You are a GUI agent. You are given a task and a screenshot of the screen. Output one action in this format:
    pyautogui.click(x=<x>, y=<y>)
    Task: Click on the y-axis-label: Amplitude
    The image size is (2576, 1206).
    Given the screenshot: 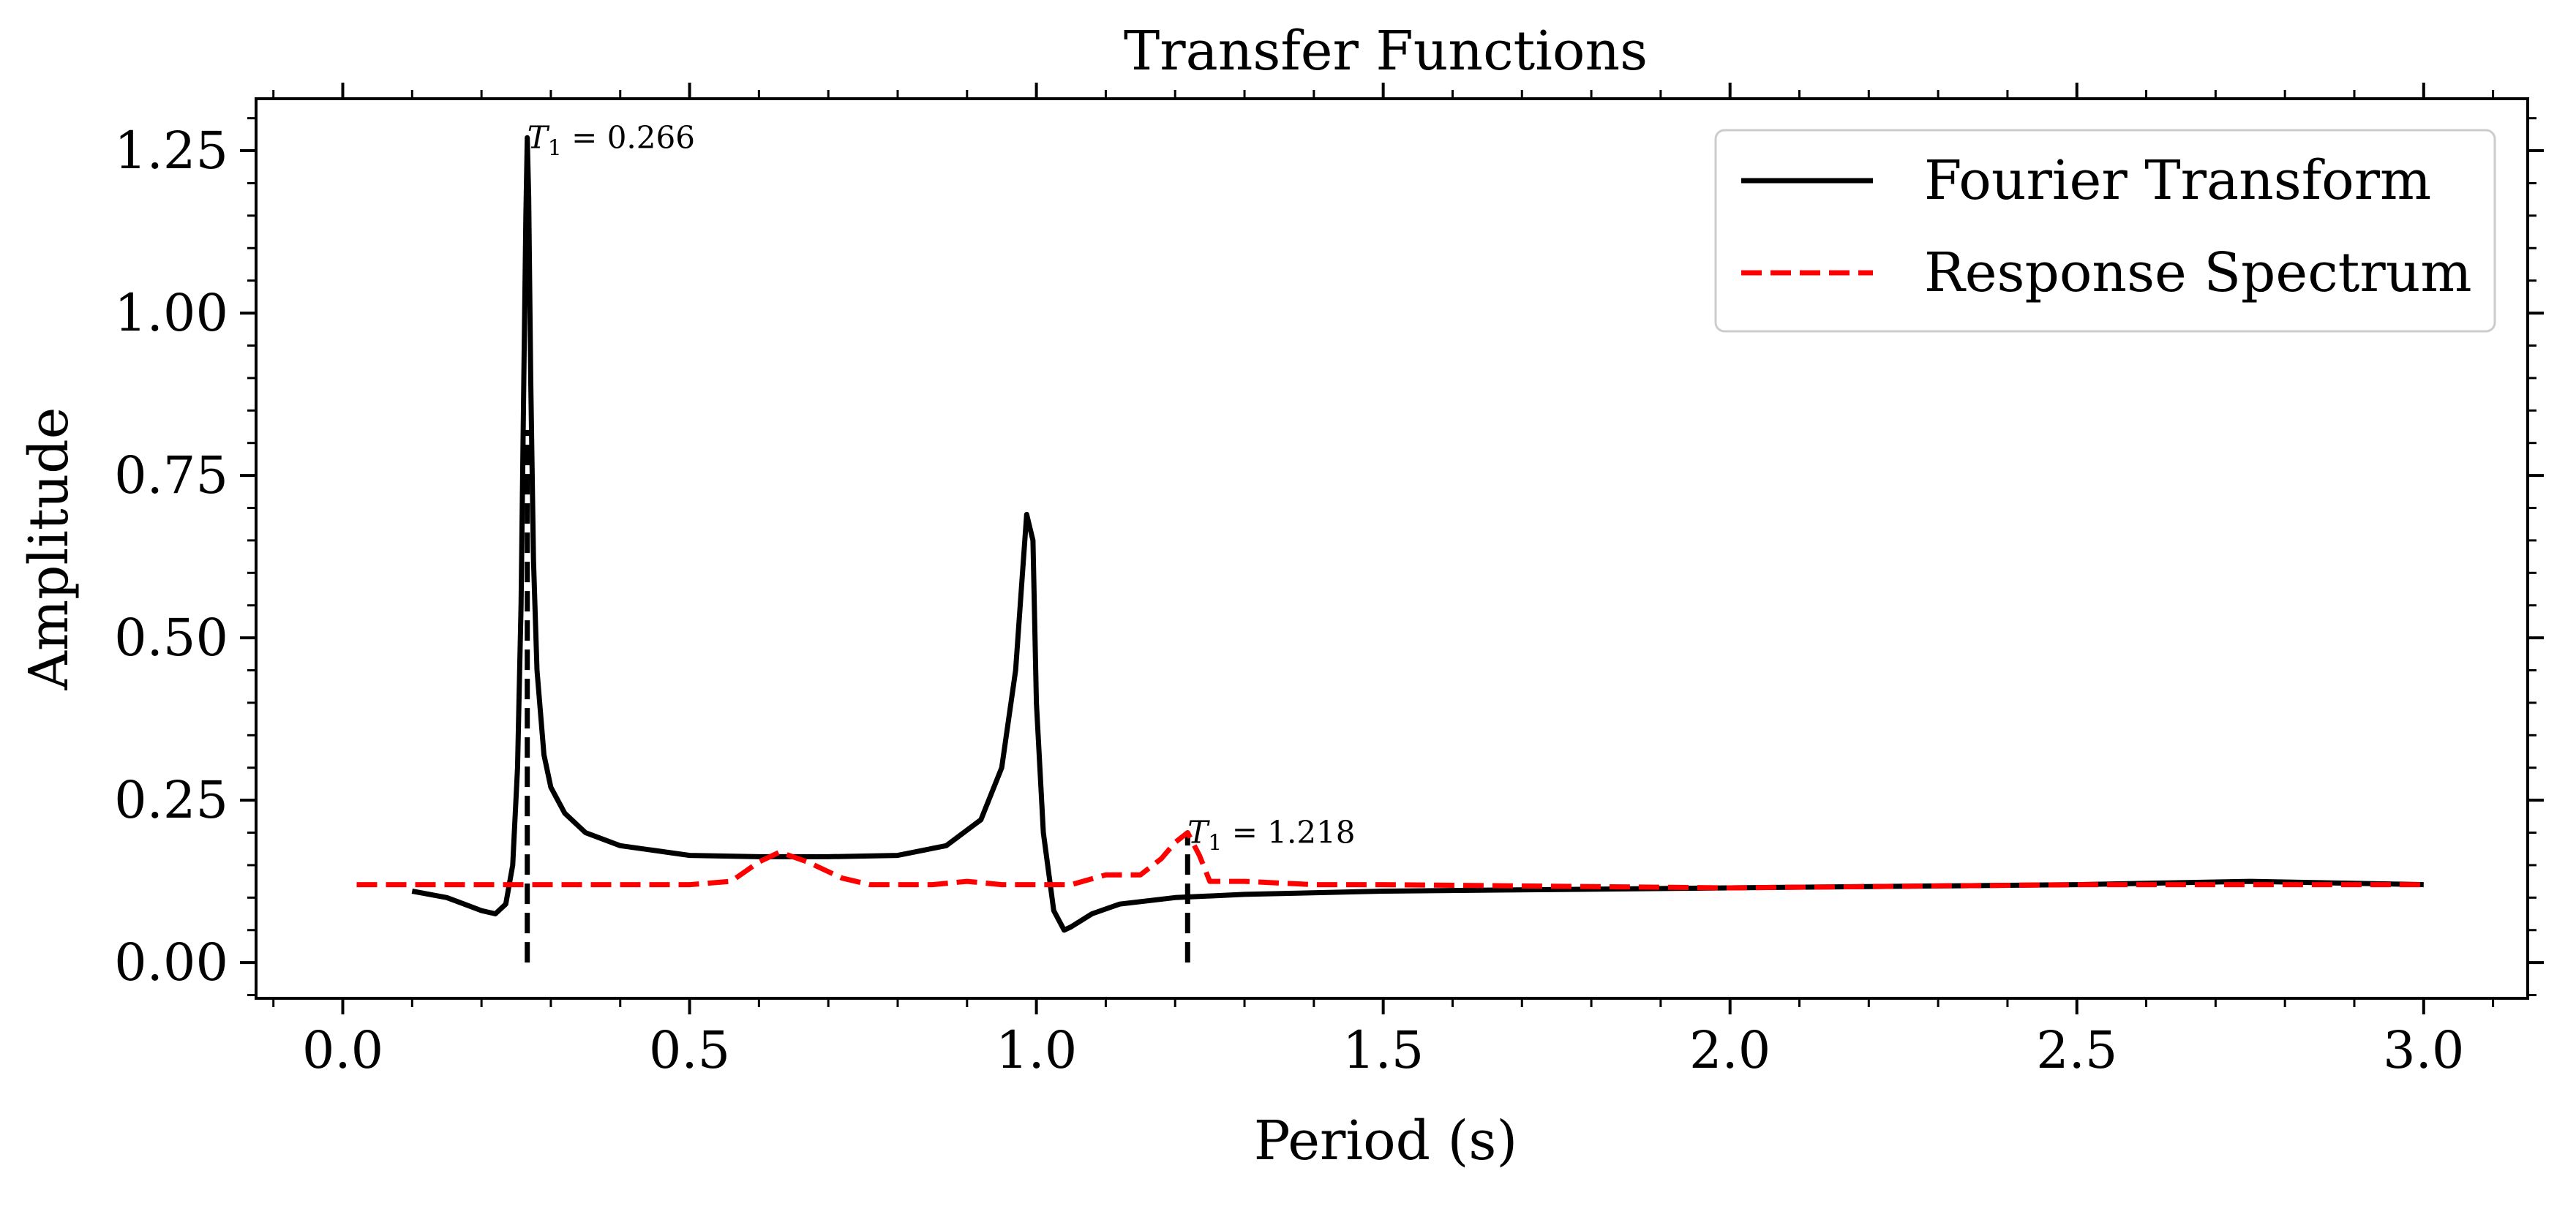 What is the action you would take?
    pyautogui.click(x=49, y=549)
    